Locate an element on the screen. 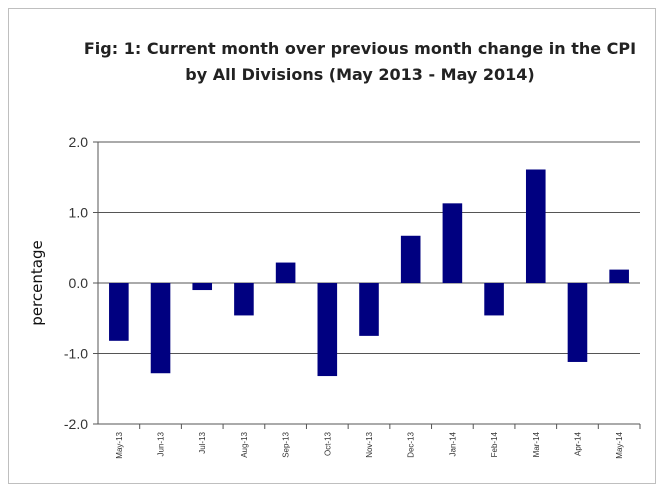 This screenshot has width=666, height=492. x-tick-label: Feb-14 is located at coordinates (494, 444).